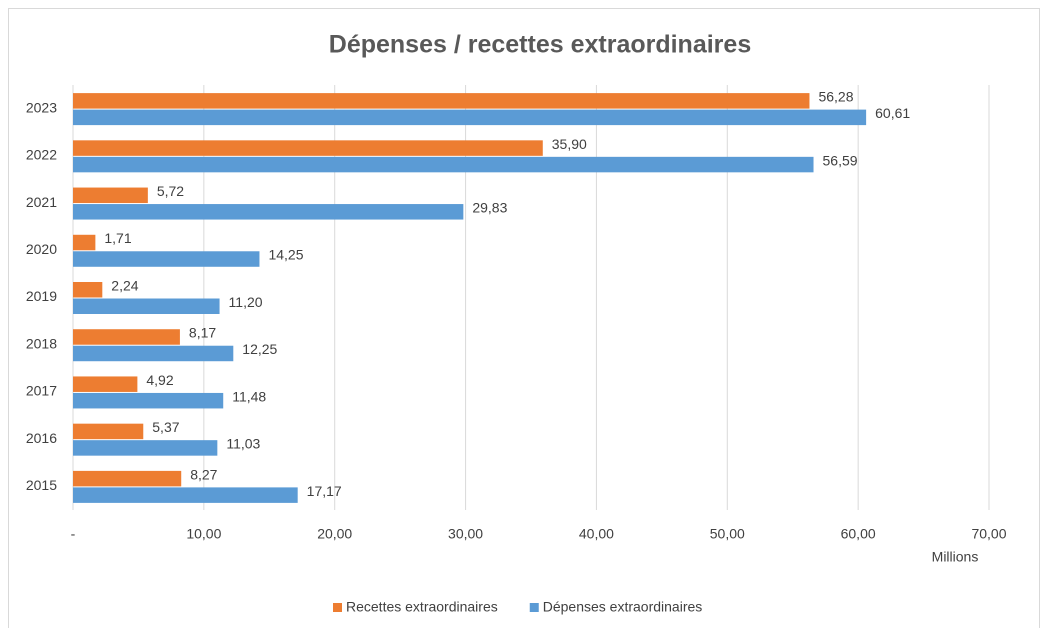  Describe the element at coordinates (124, 285) in the screenshot. I see `data-label: 2,24` at that location.